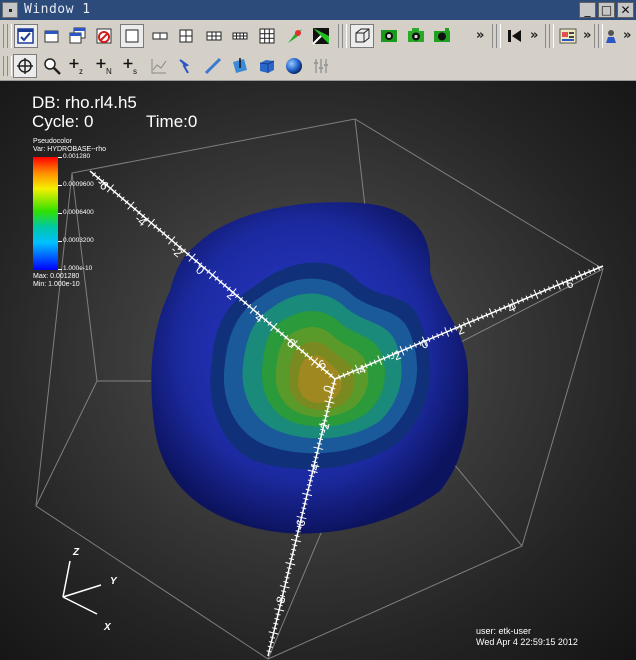  What do you see at coordinates (56, 284) in the screenshot?
I see `legend-min: Min: 1.000e-10` at bounding box center [56, 284].